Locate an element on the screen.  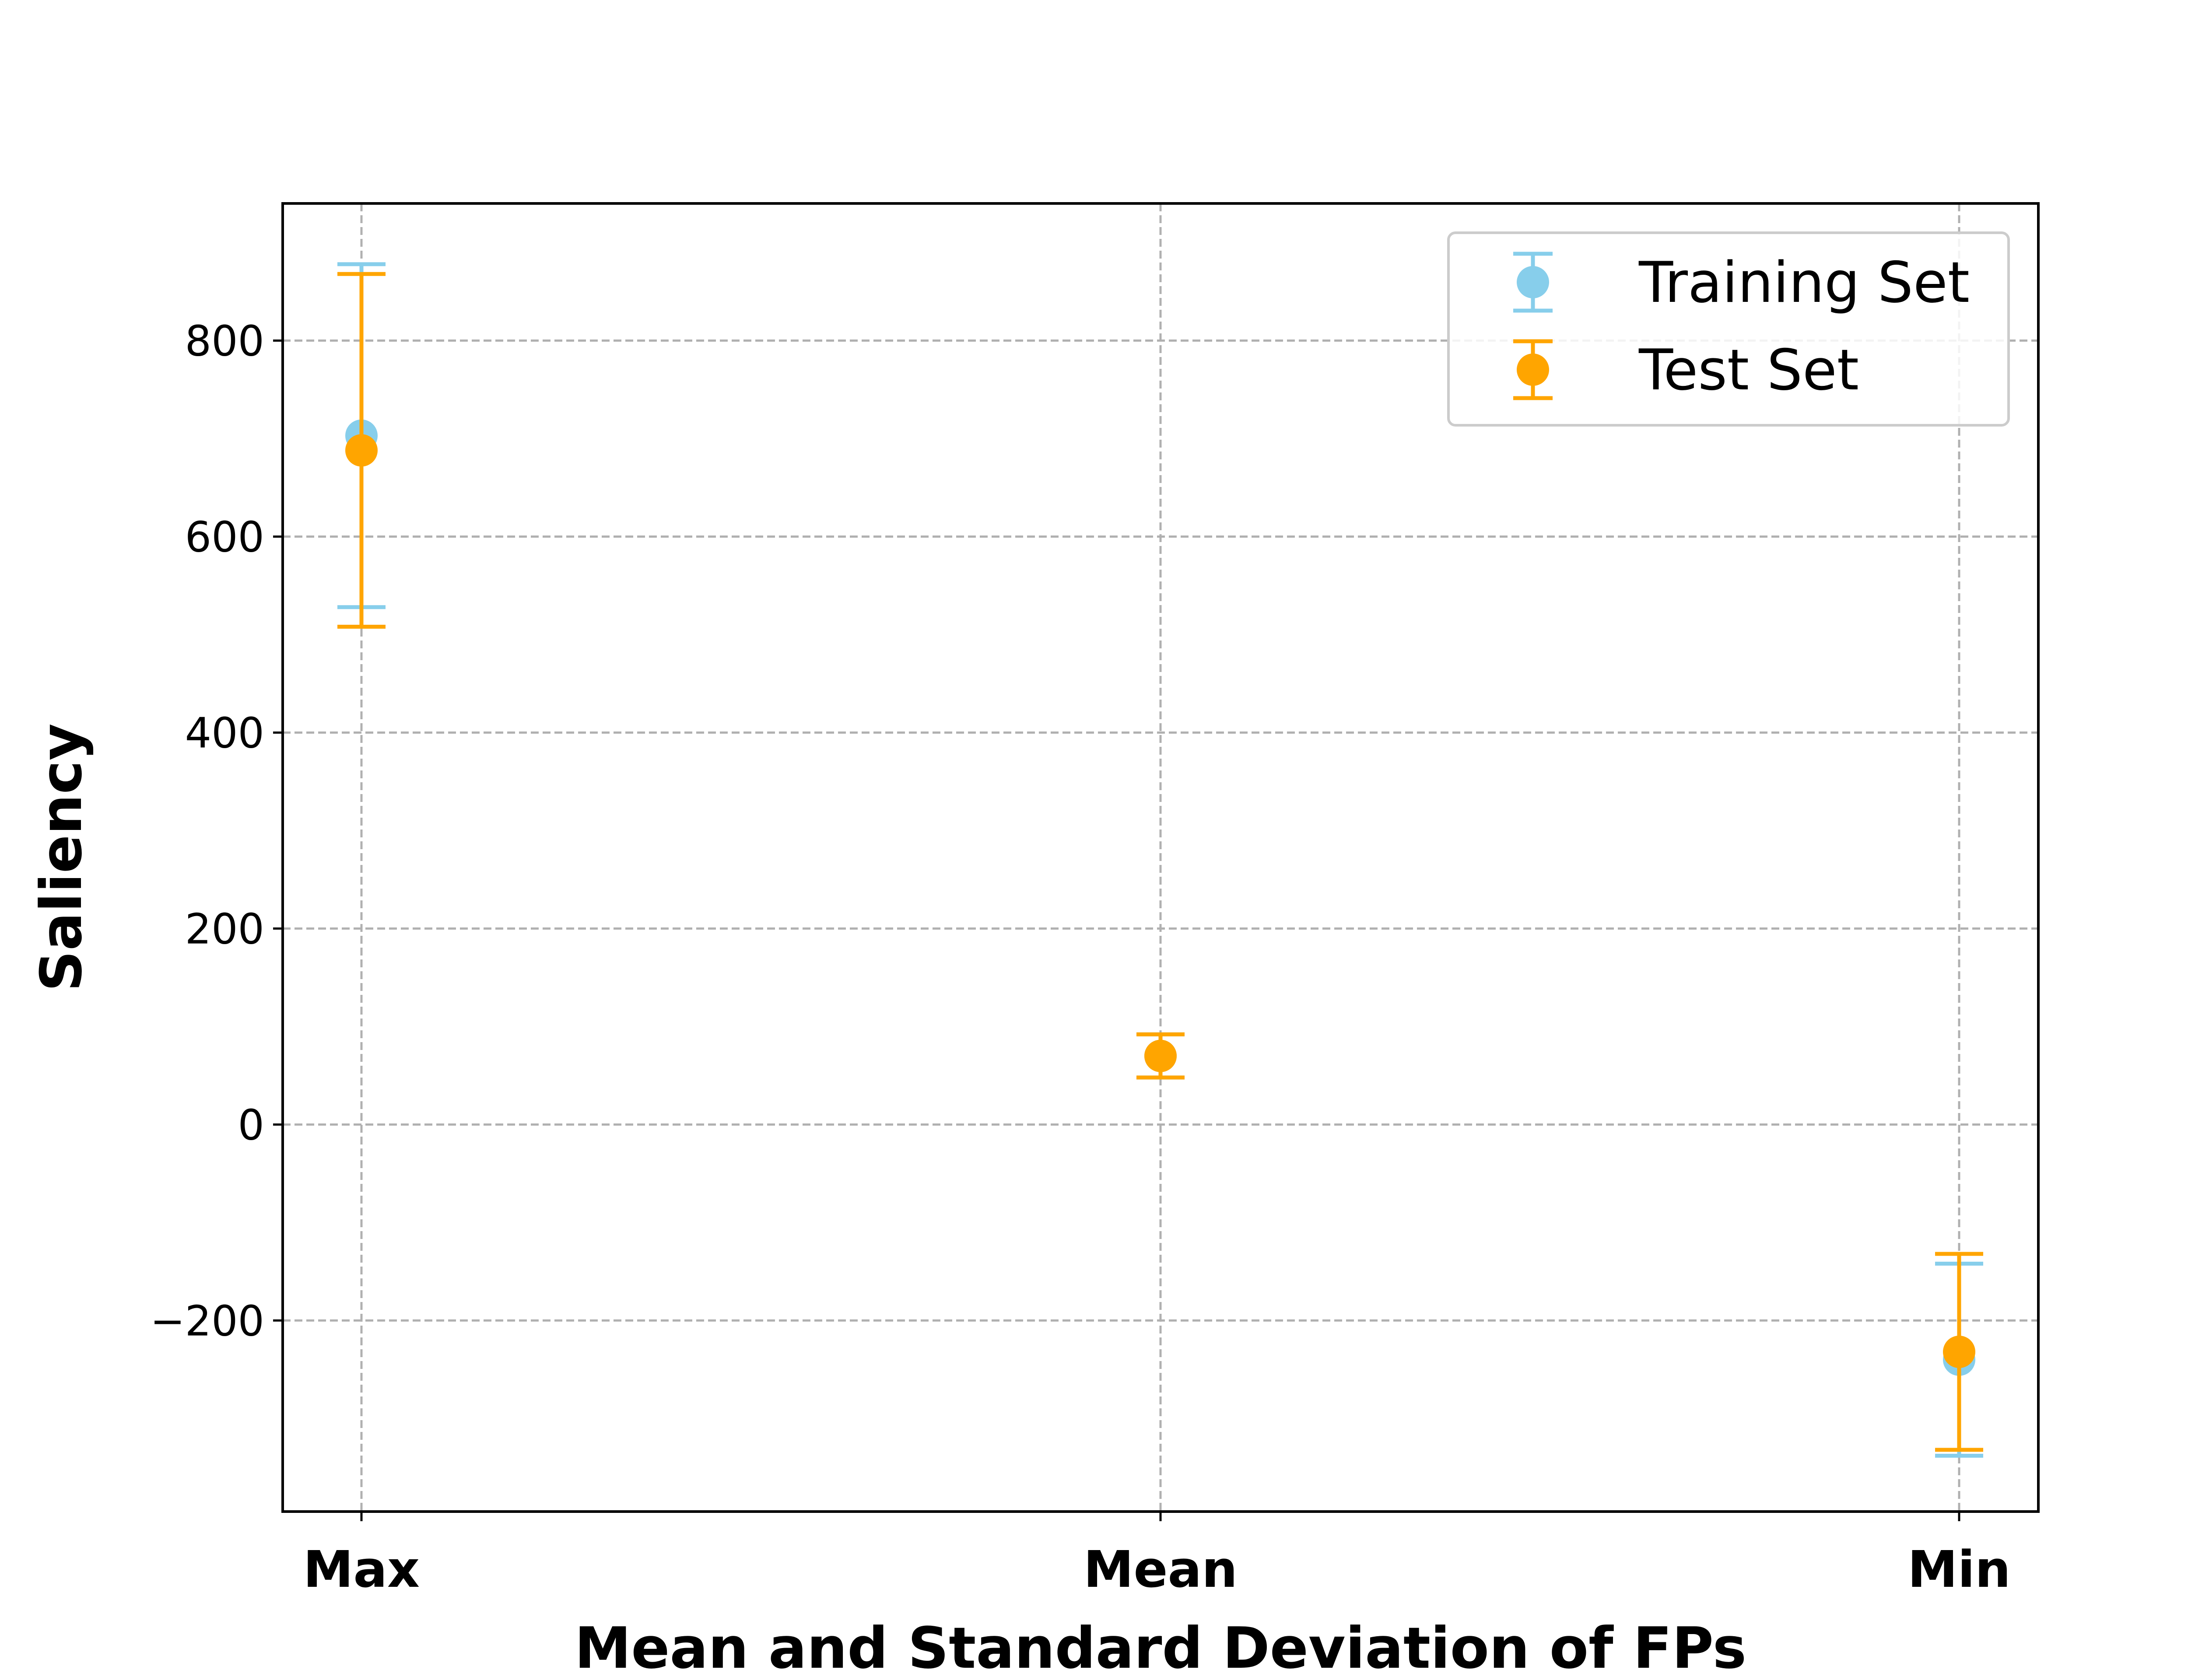
legend-label: Training Set is located at coordinates (1804, 282).